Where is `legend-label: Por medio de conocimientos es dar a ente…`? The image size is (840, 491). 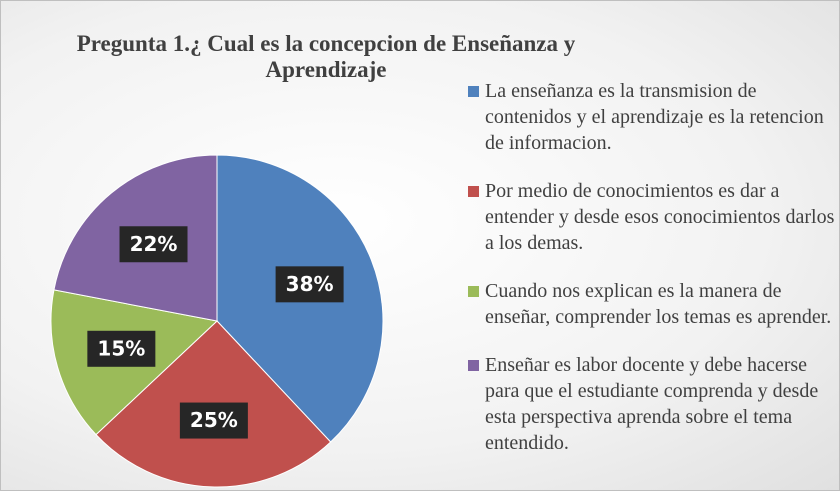
legend-label: Por medio de conocimientos es dar a ente… is located at coordinates (660, 217).